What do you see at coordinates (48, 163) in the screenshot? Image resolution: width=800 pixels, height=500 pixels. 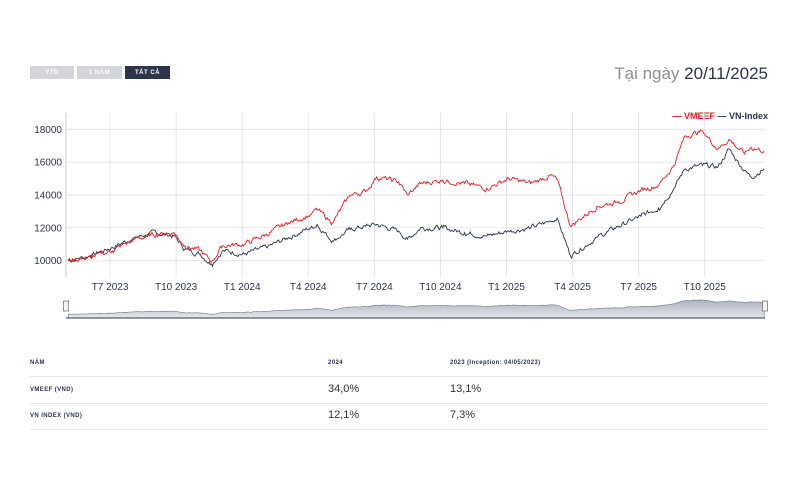 I see `y-tick-label: 16000` at bounding box center [48, 163].